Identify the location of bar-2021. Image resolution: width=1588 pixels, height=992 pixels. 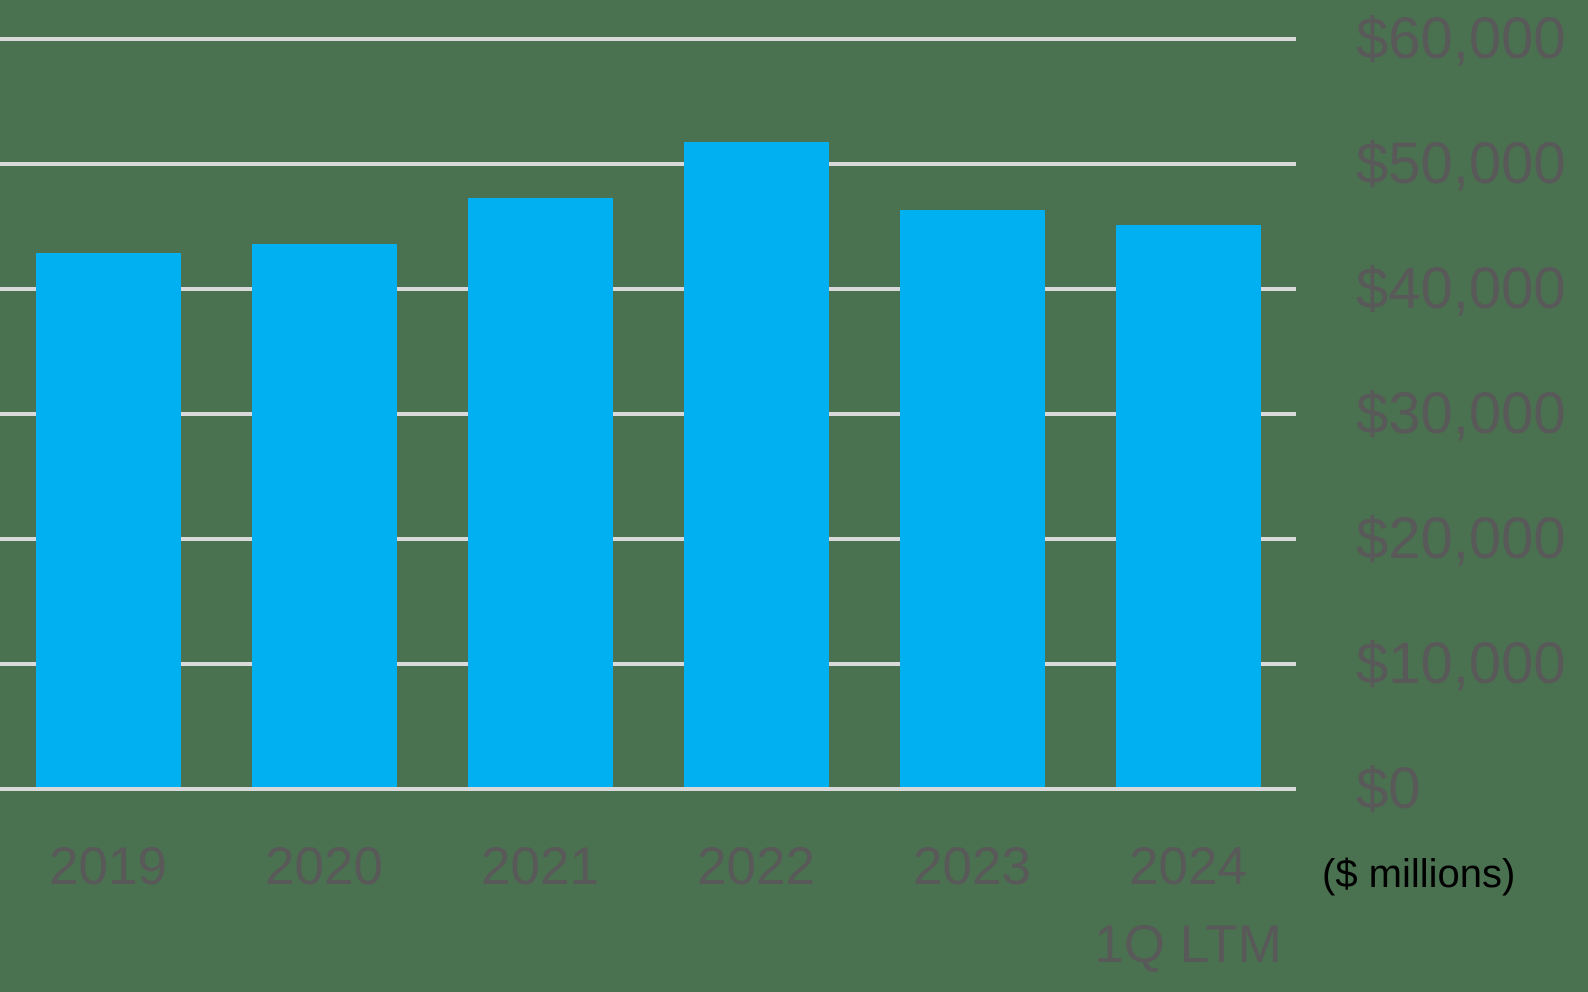
(540, 492).